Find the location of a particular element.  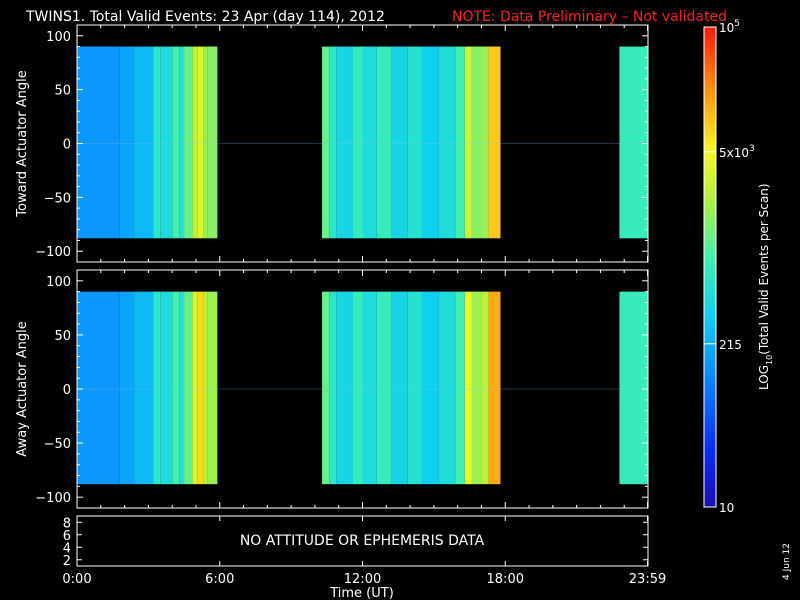

y-axis-label: Toward Actuator Angle is located at coordinates (22, 143).